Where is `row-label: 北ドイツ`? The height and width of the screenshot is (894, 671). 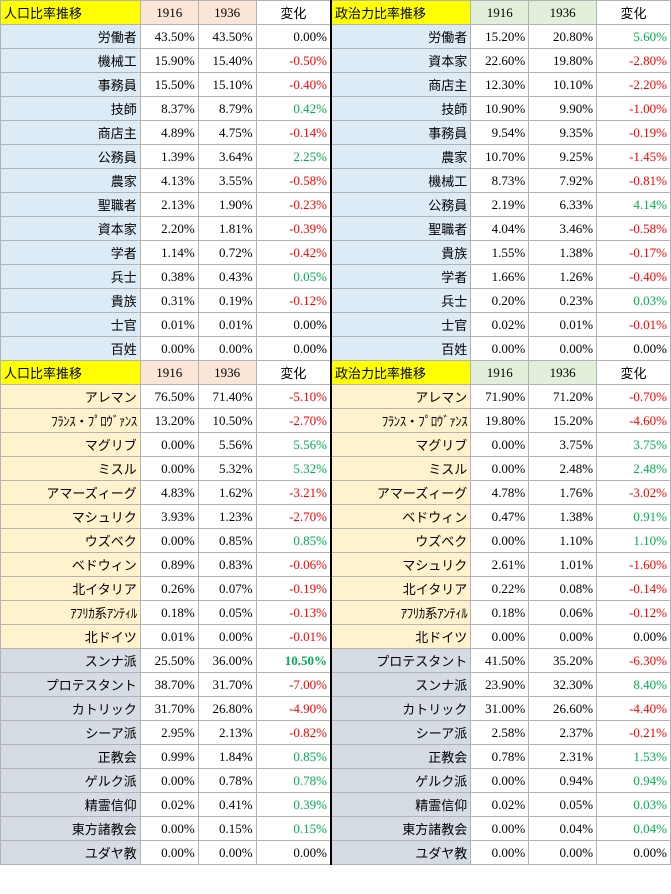
row-label: 北ドイツ is located at coordinates (70, 636).